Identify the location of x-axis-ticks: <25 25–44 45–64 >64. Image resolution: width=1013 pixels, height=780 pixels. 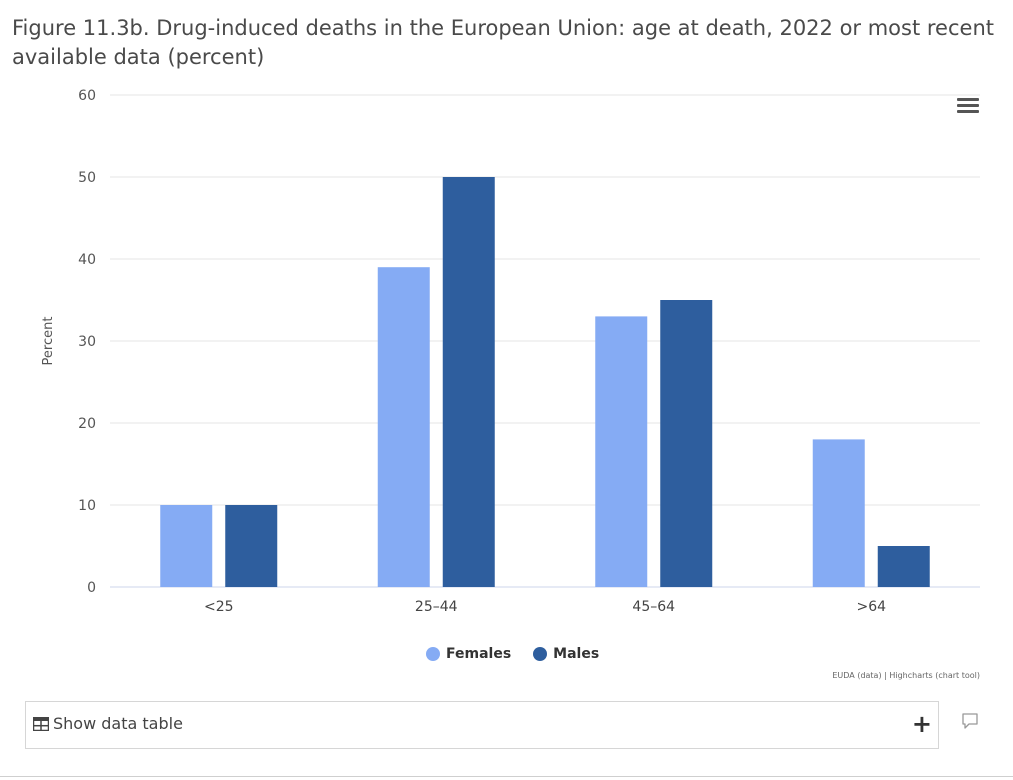
(545, 607).